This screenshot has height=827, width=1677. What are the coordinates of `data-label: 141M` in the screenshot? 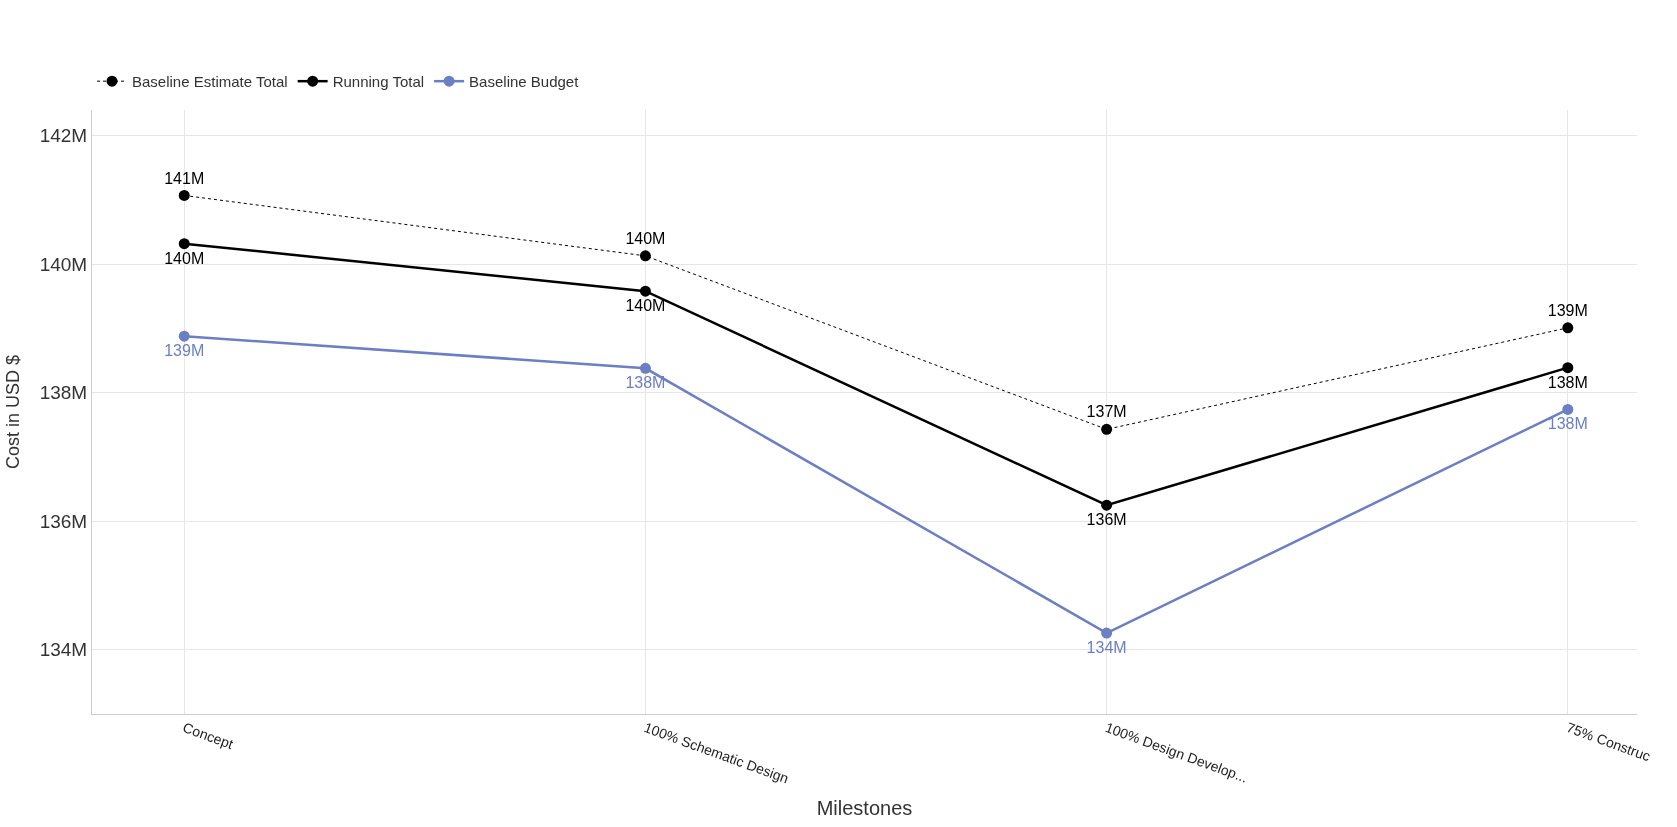 It's located at (184, 178).